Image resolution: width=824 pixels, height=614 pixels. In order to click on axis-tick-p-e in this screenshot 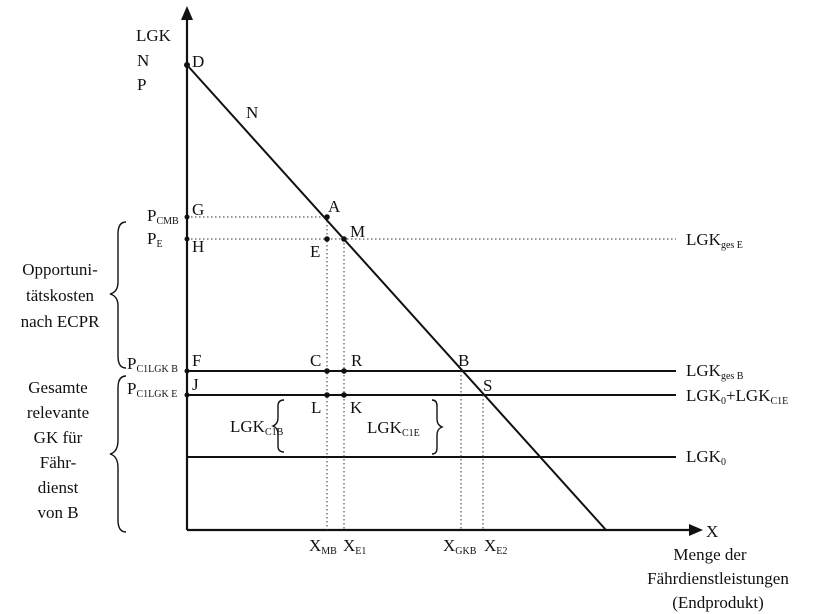, I will do `click(187, 239)`.